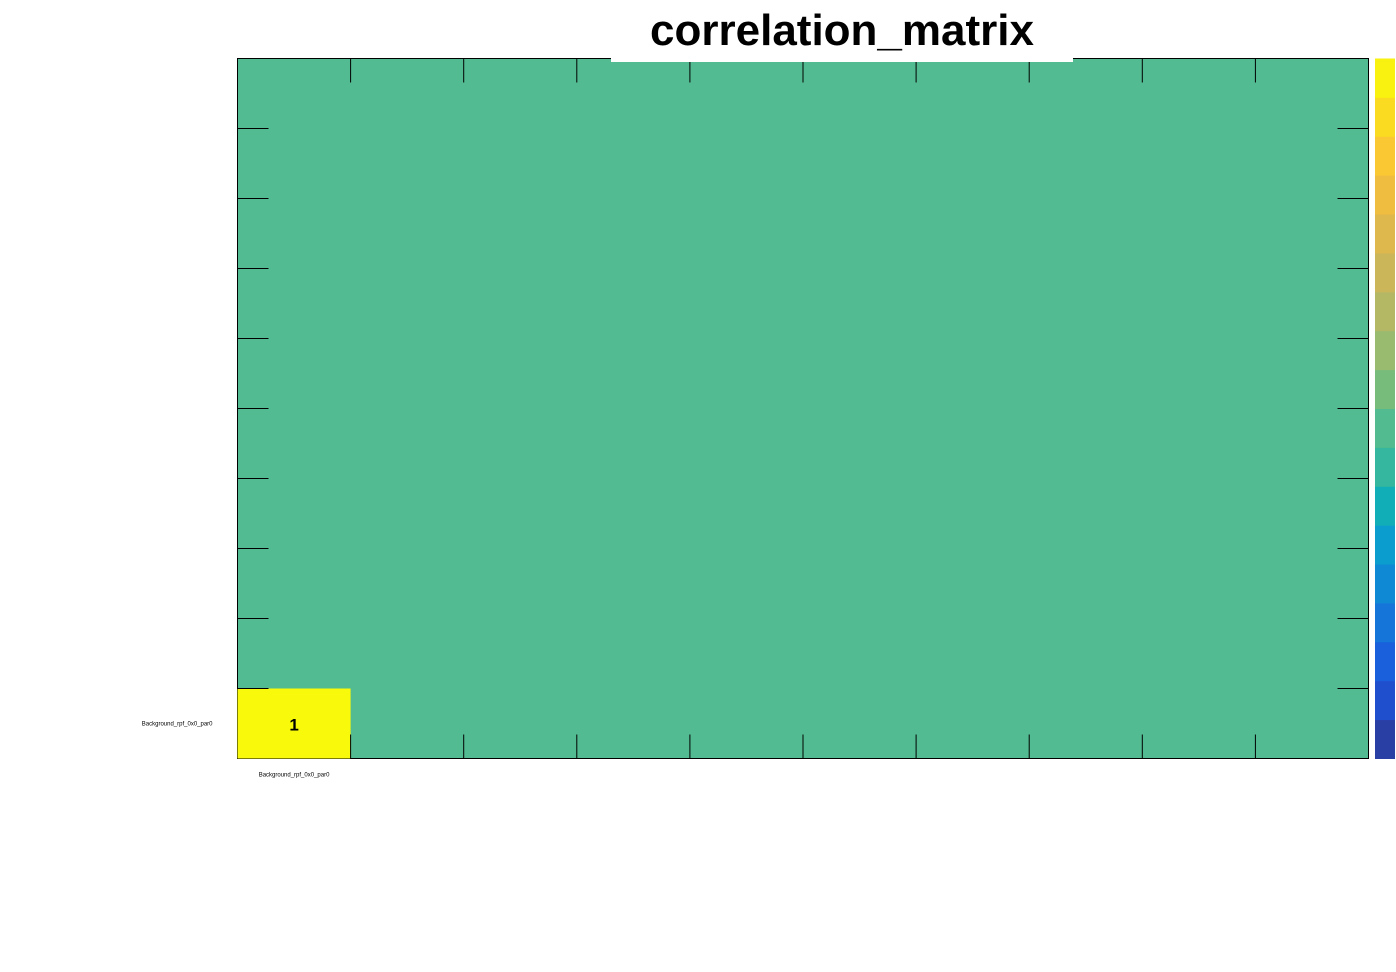 The height and width of the screenshot is (972, 1396). I want to click on color-palette, so click(1385, 408).